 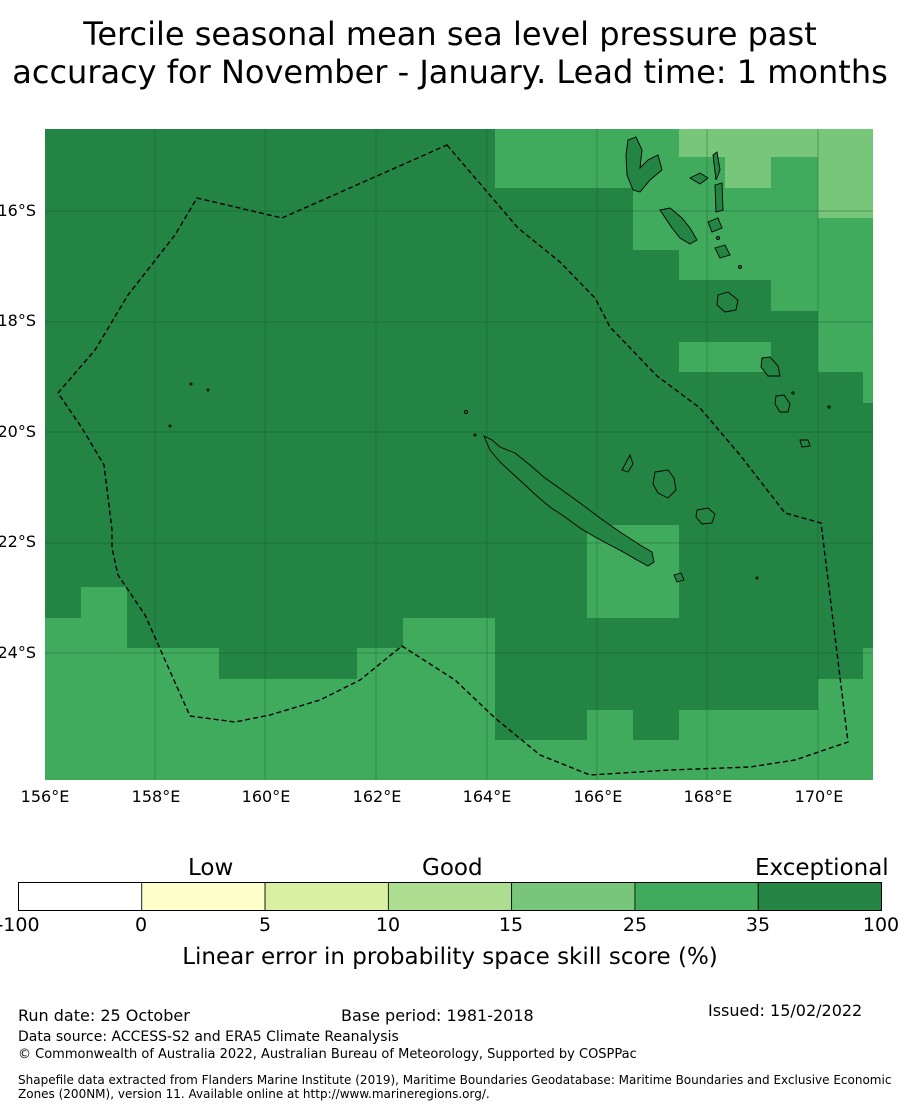 I want to click on maewo-island, so click(x=719, y=197).